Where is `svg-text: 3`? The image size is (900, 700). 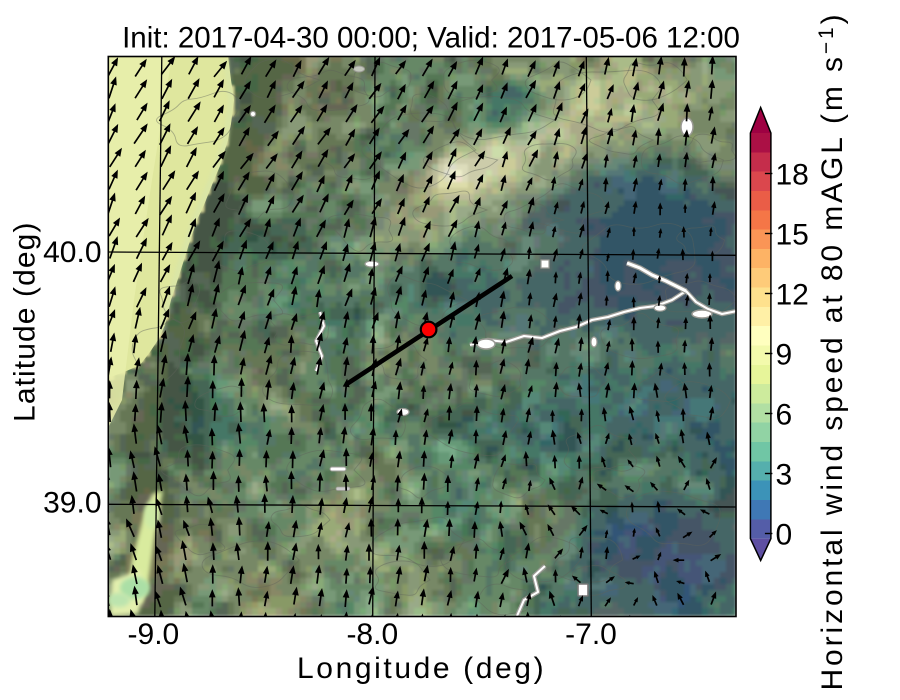 svg-text: 3 is located at coordinates (784, 474).